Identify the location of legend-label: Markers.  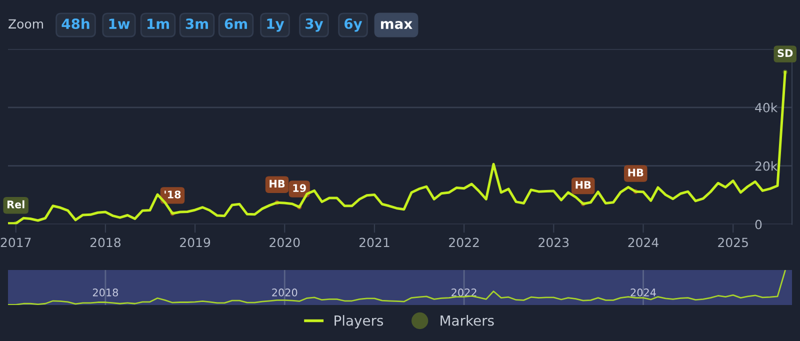
(467, 320).